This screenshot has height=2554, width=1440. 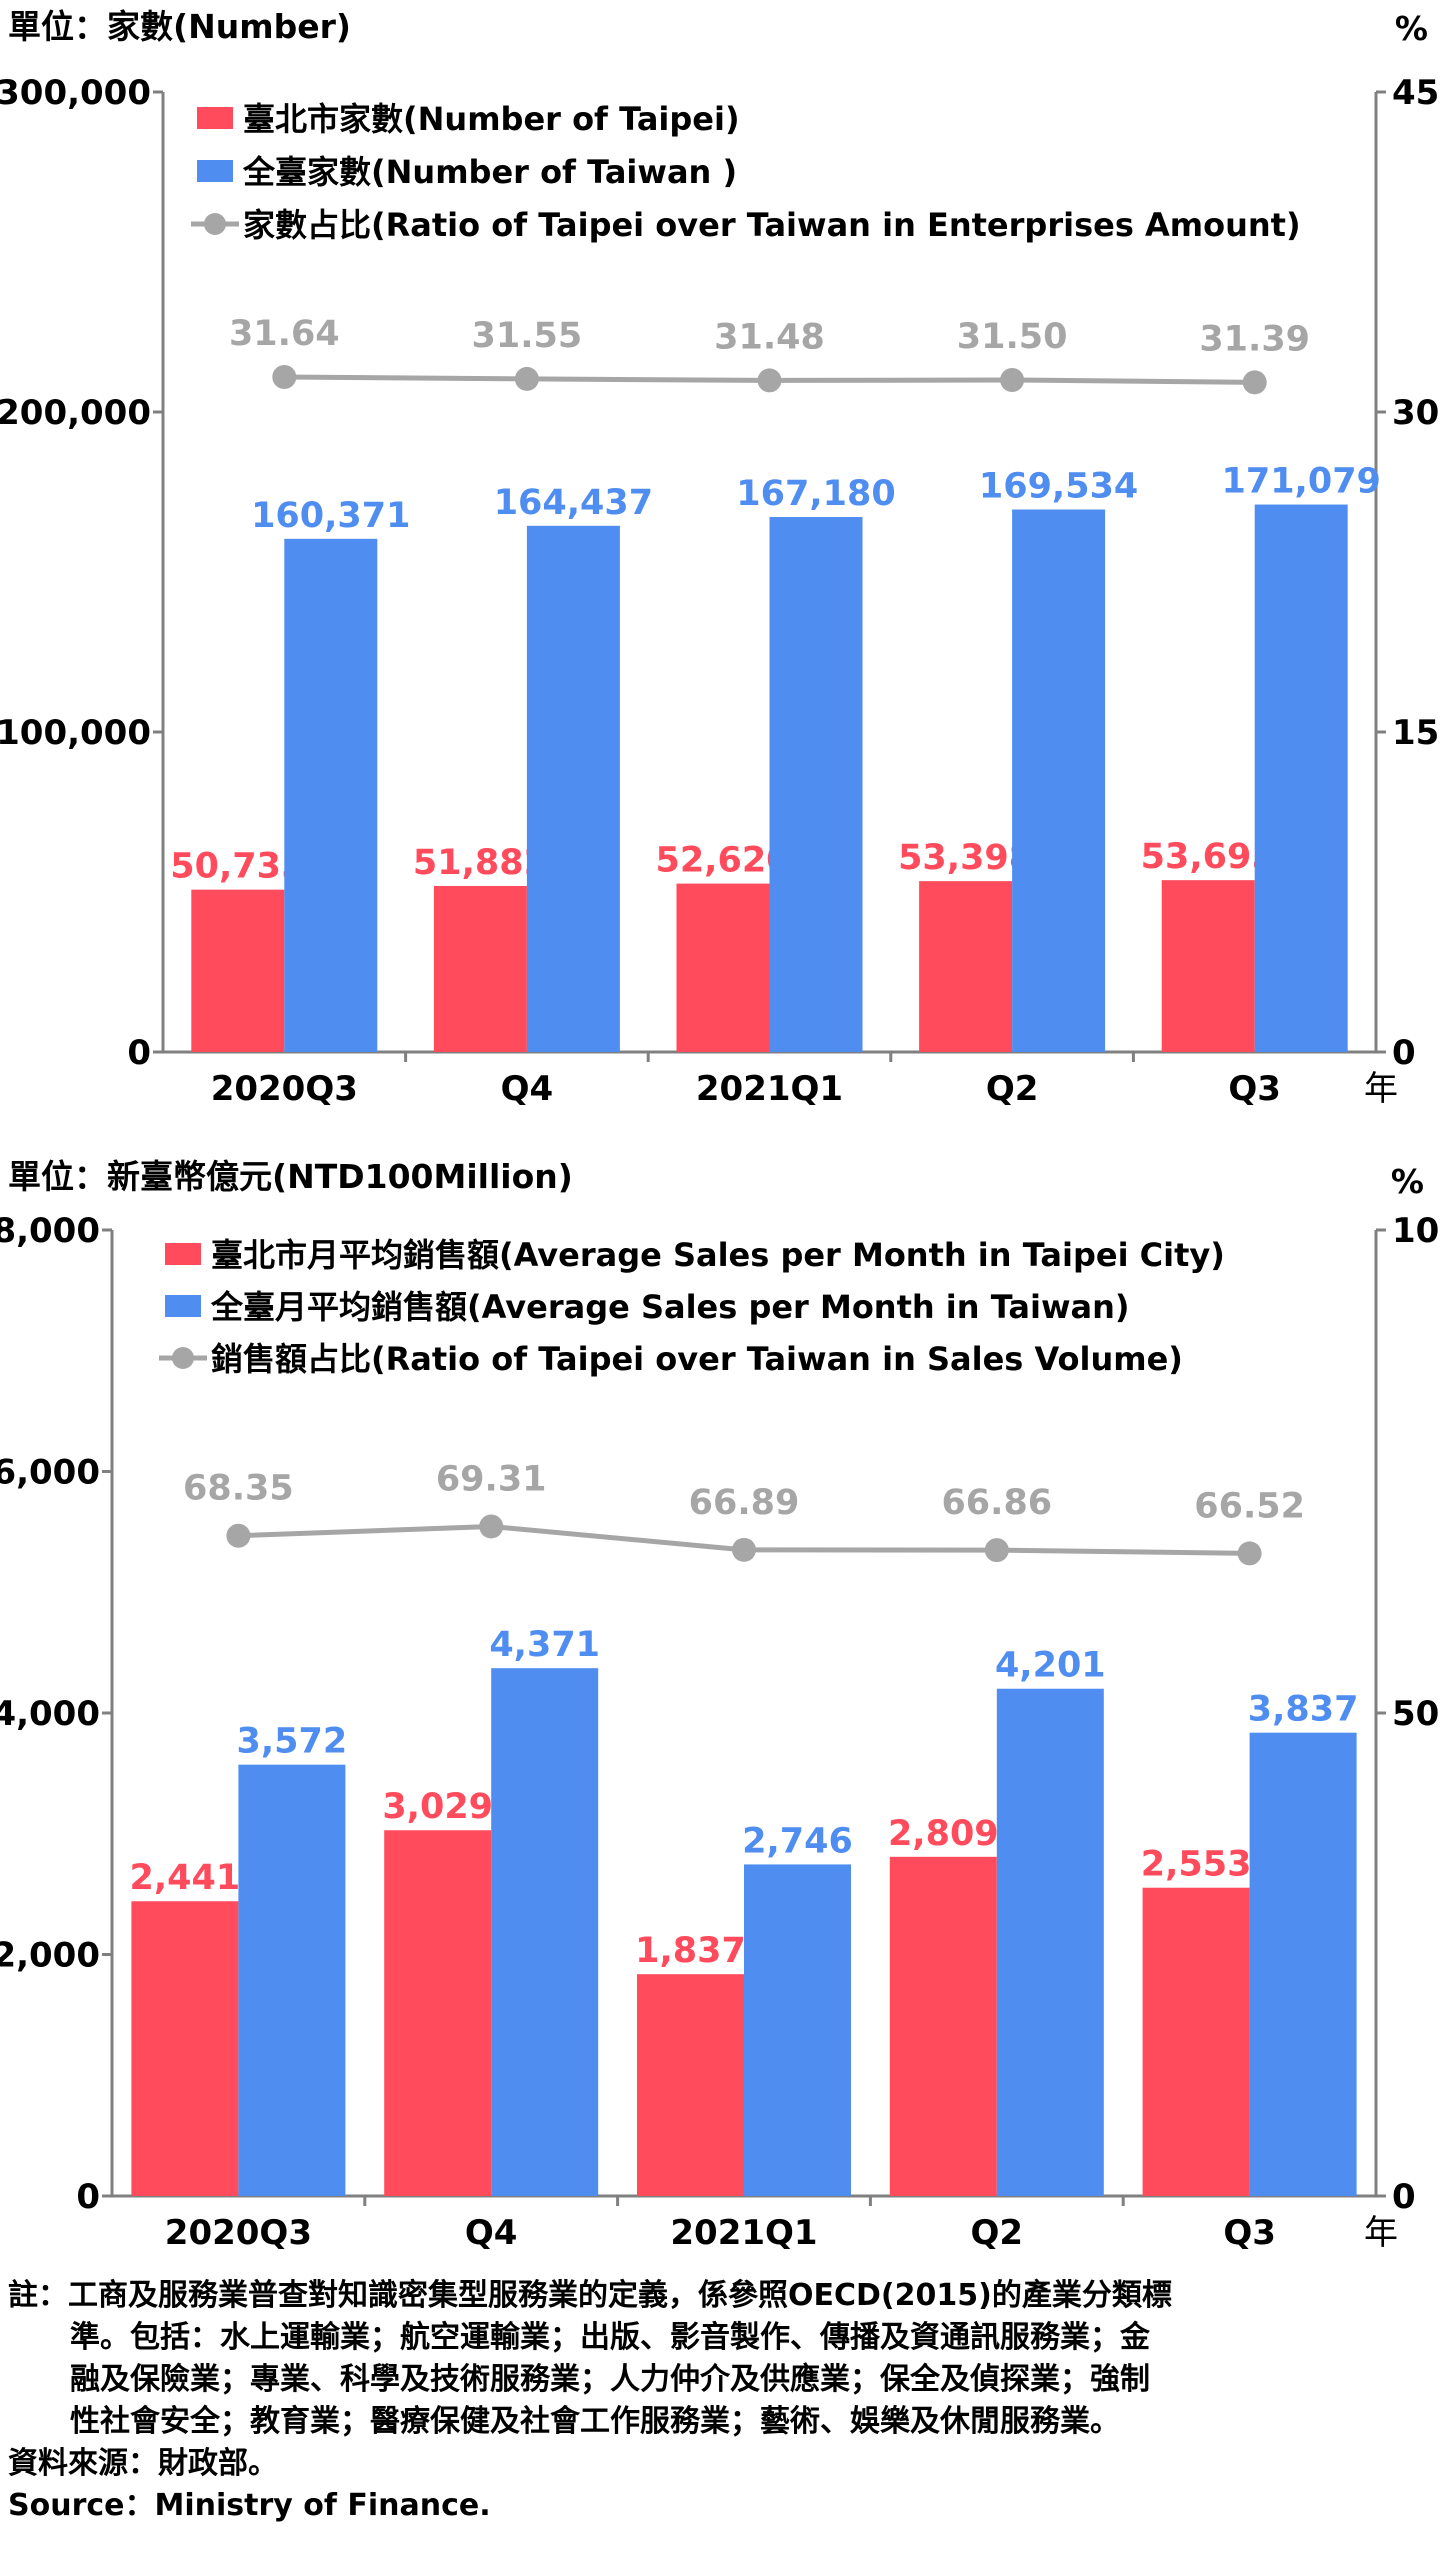 What do you see at coordinates (1254, 339) in the screenshot?
I see `ratio-data-label: 31.39` at bounding box center [1254, 339].